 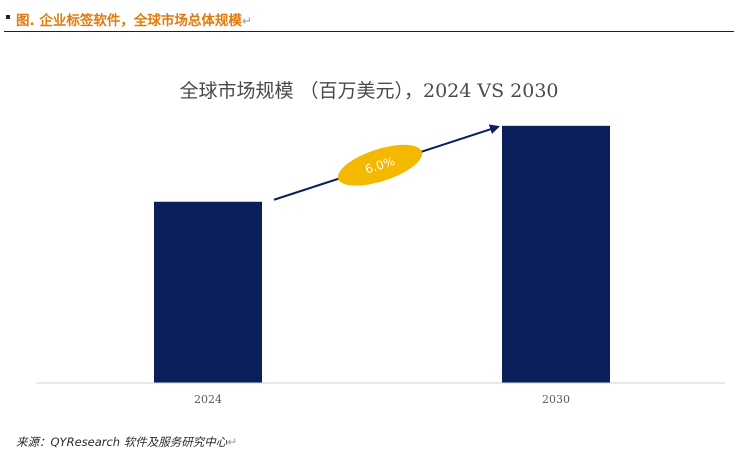 What do you see at coordinates (127, 442) in the screenshot?
I see `source-note: 来源：QYResearch 软件及服务研究中心↵` at bounding box center [127, 442].